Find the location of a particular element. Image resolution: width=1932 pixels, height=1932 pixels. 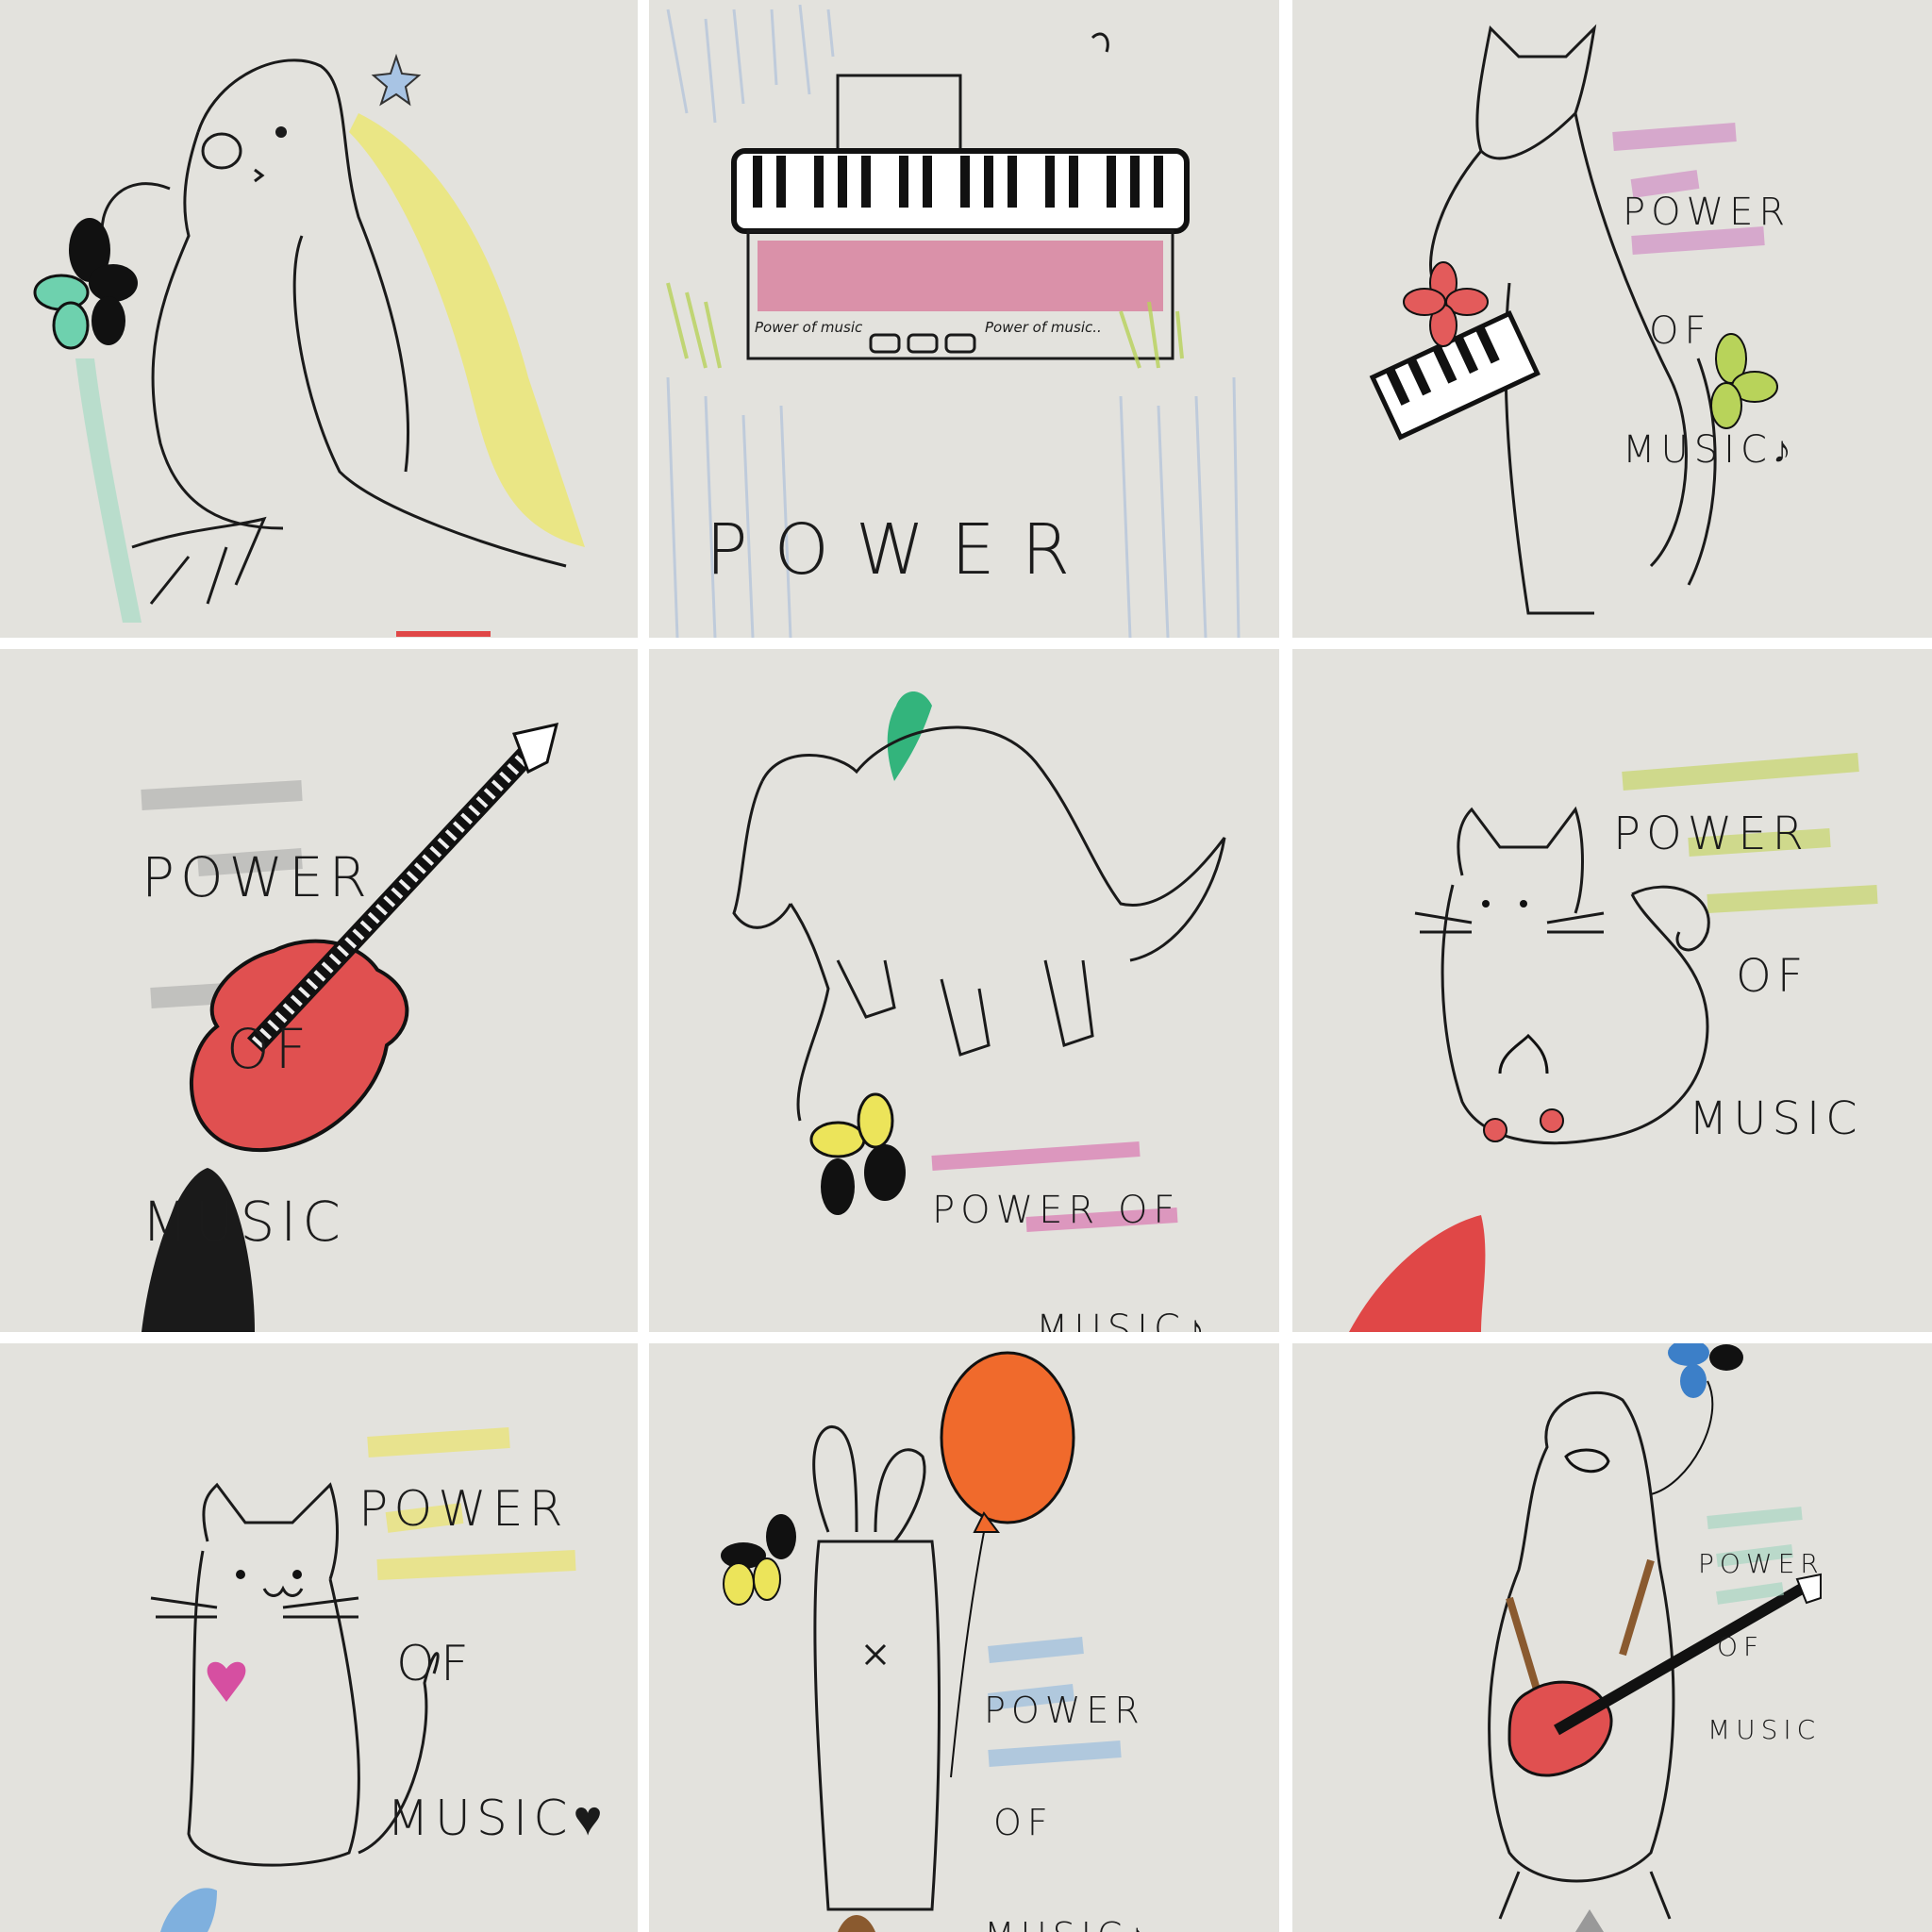

green-flower-icon is located at coordinates (1744, 381).